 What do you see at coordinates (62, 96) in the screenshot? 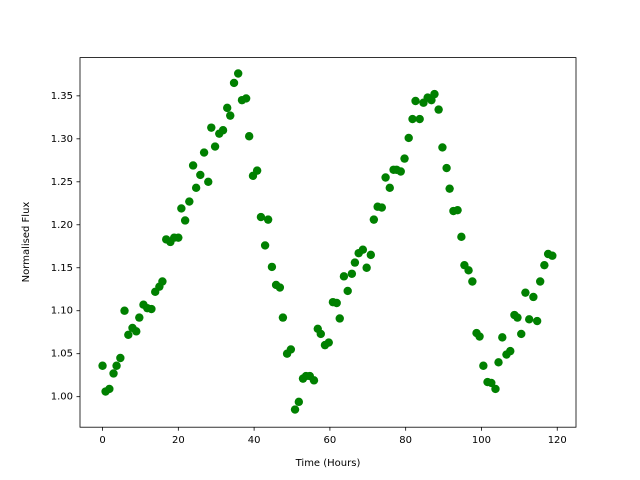
I see `y-tick-label: 1.35` at bounding box center [62, 96].